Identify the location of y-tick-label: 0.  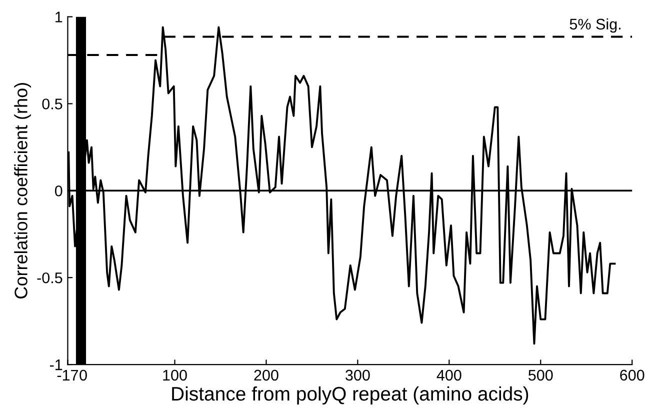
(58, 191).